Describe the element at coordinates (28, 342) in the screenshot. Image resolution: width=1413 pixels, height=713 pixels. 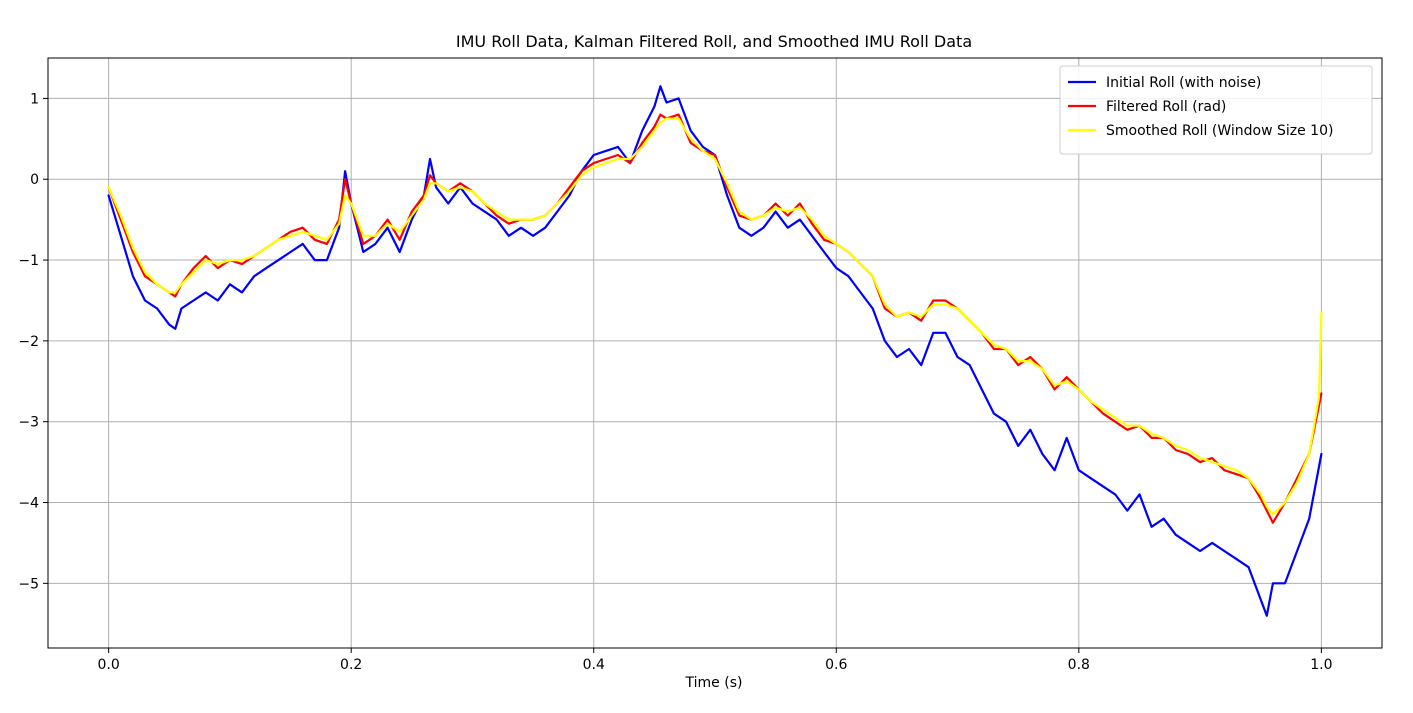
I see `y-tick-label: −2` at that location.